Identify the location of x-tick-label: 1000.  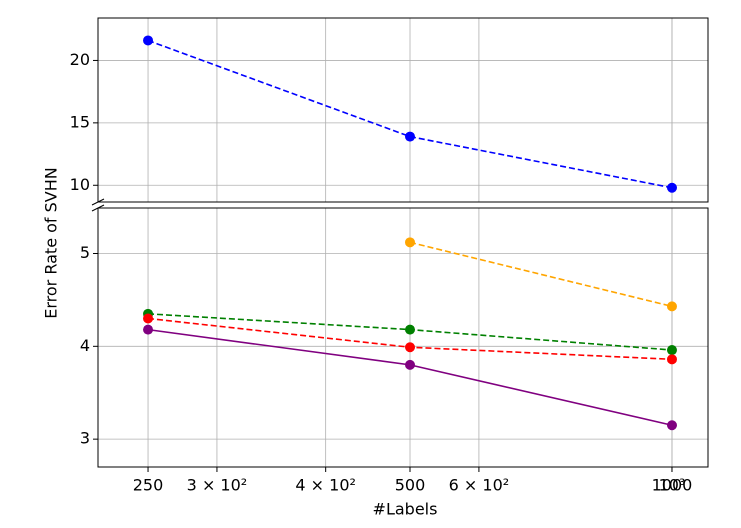
(672, 485).